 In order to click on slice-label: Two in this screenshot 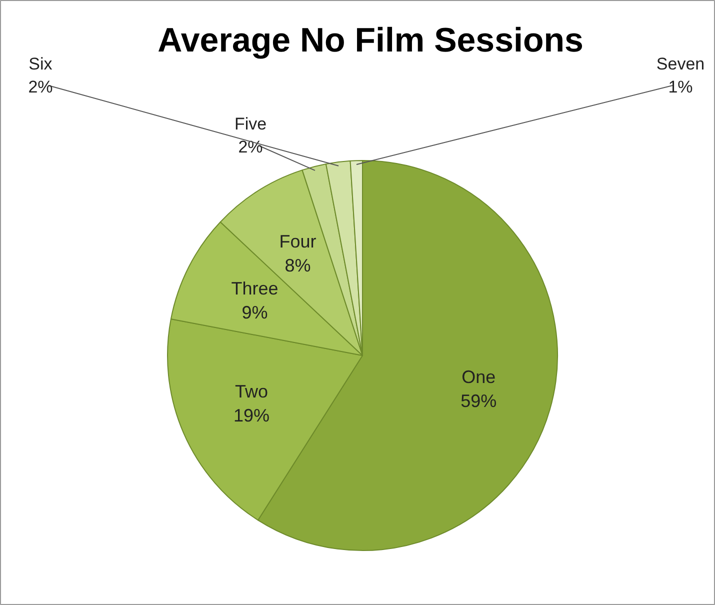, I will do `click(251, 392)`.